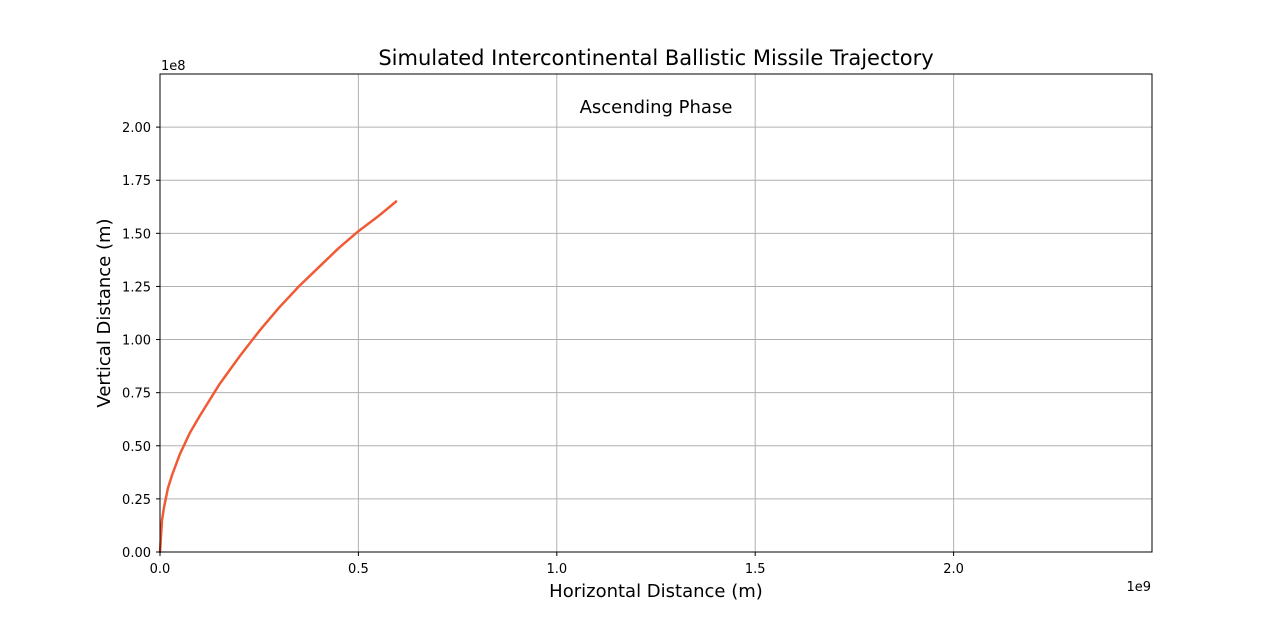  Describe the element at coordinates (136, 447) in the screenshot. I see `y-tick-label: 0.50` at that location.